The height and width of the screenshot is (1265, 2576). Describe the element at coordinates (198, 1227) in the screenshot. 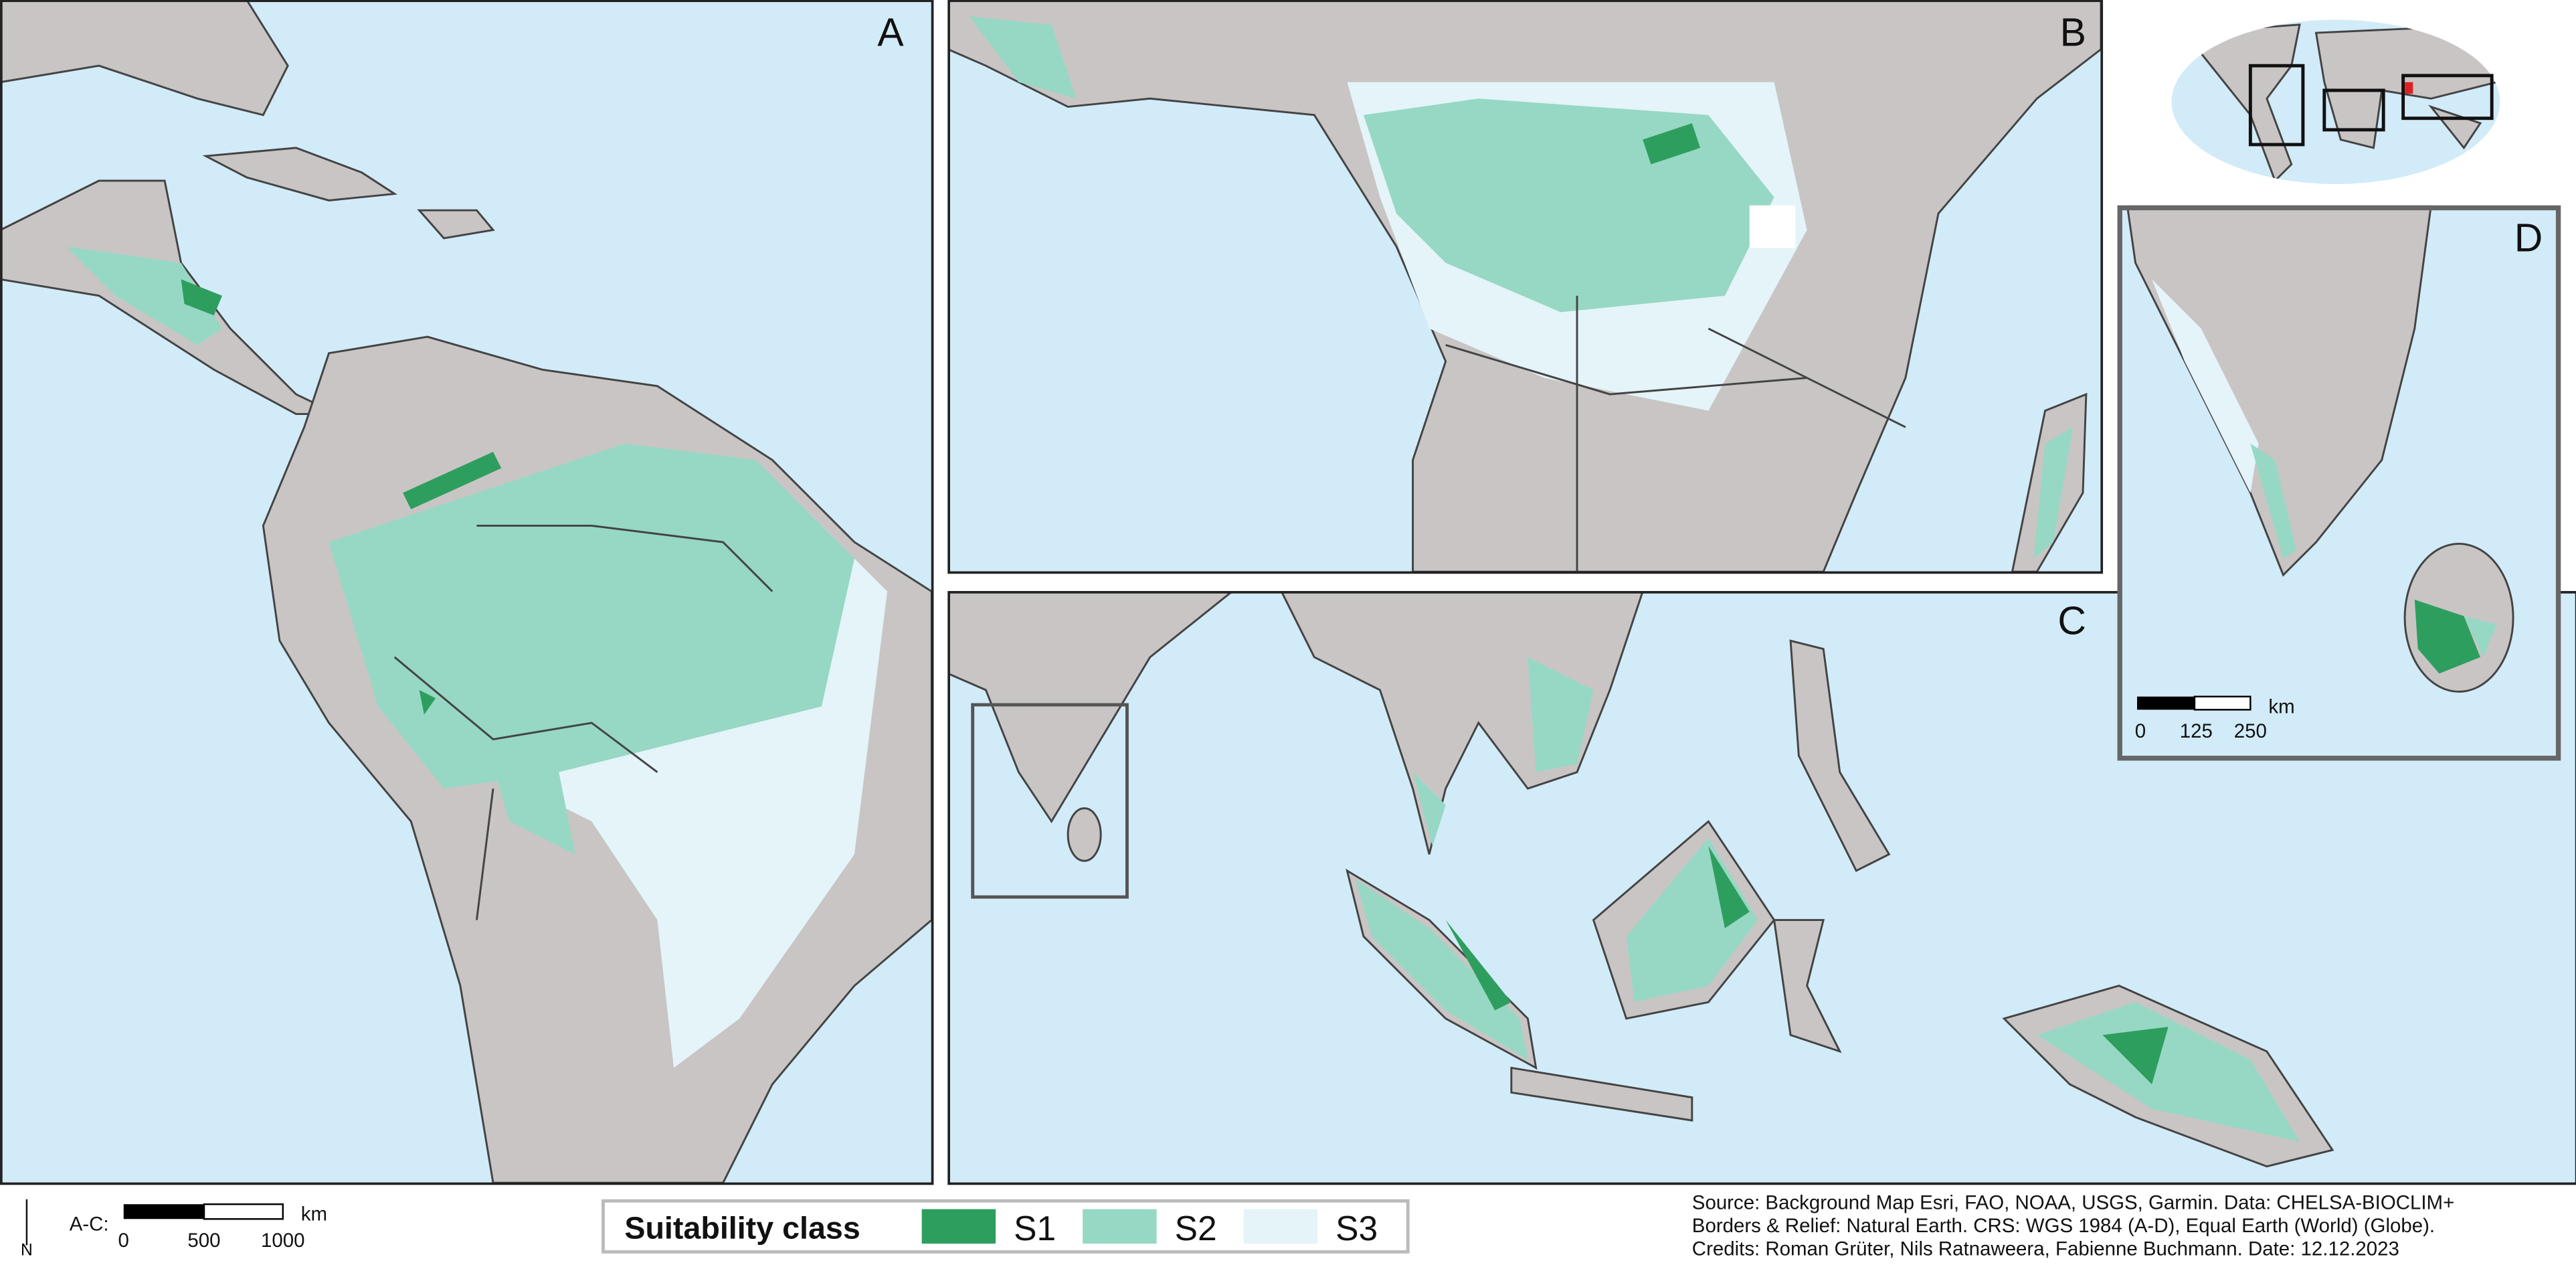

I see `scale-bar-main: A-C: 0 500 1000 km` at that location.